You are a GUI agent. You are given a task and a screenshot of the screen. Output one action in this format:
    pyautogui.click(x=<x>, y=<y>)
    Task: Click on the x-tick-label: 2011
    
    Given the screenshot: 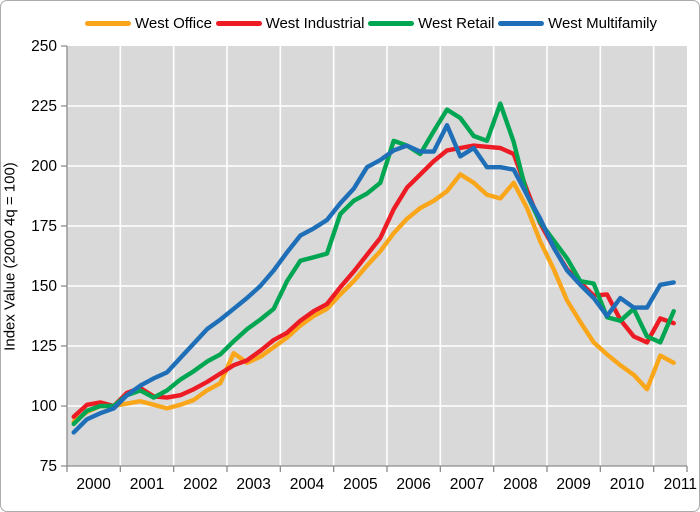 What is the action you would take?
    pyautogui.click(x=680, y=484)
    